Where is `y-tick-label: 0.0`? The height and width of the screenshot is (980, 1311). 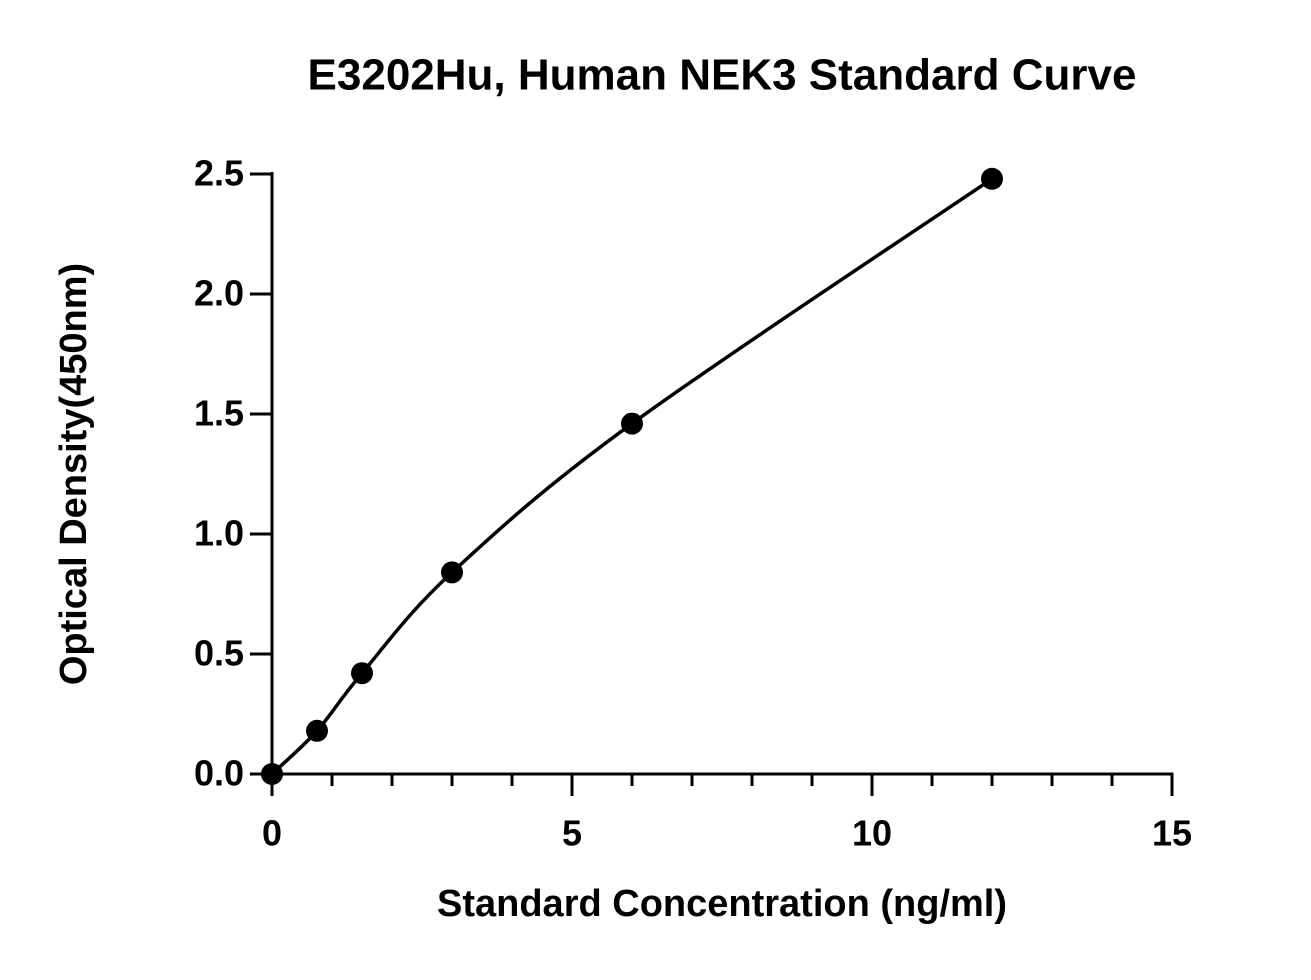
y-tick-label: 0.0 is located at coordinates (219, 773).